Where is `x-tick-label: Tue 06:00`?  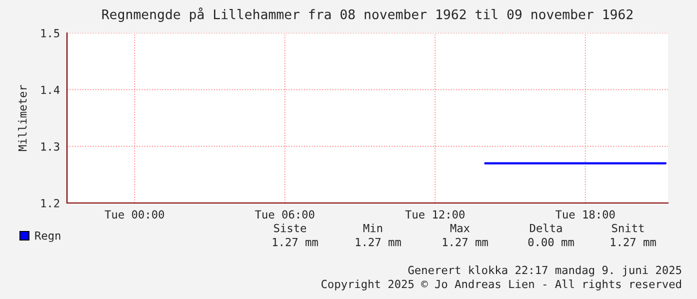
x-tick-label: Tue 06:00 is located at coordinates (284, 214).